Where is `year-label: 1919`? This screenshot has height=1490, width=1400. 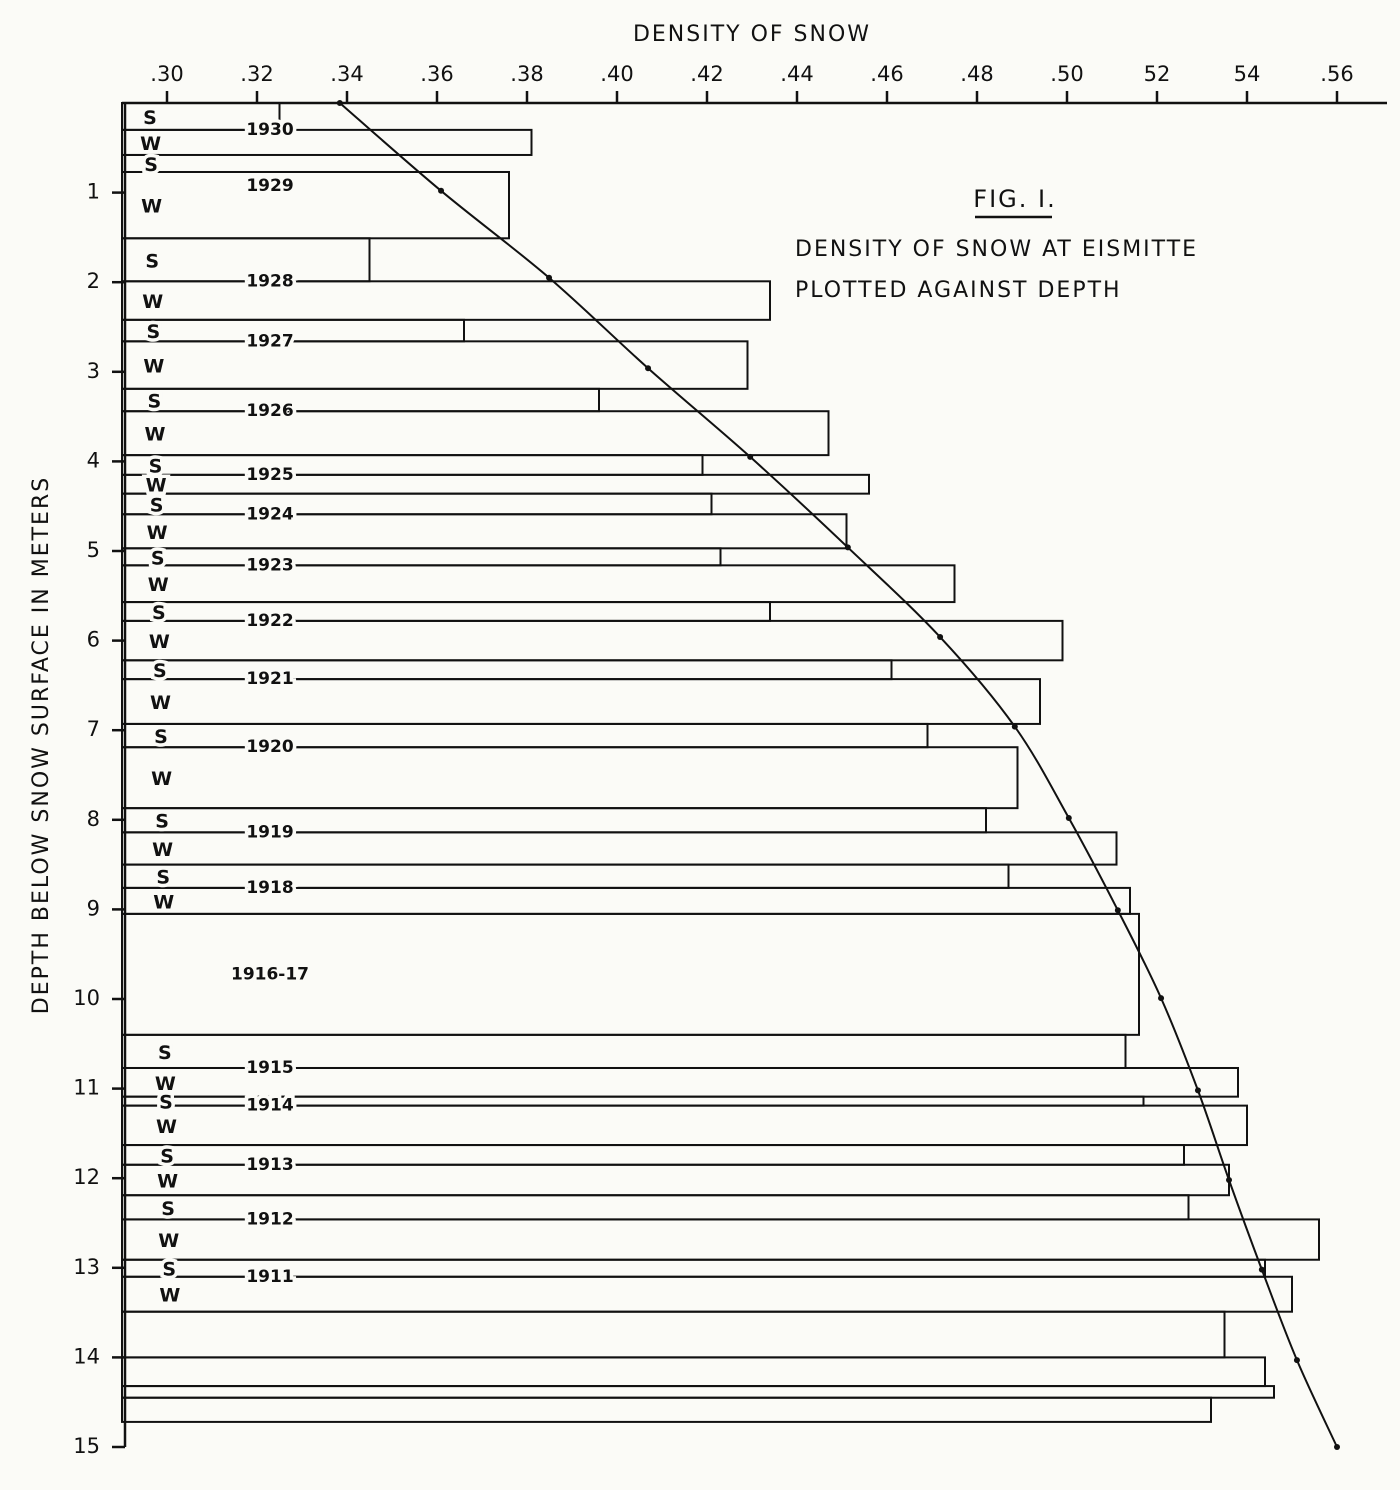
year-label: 1919 is located at coordinates (269, 832).